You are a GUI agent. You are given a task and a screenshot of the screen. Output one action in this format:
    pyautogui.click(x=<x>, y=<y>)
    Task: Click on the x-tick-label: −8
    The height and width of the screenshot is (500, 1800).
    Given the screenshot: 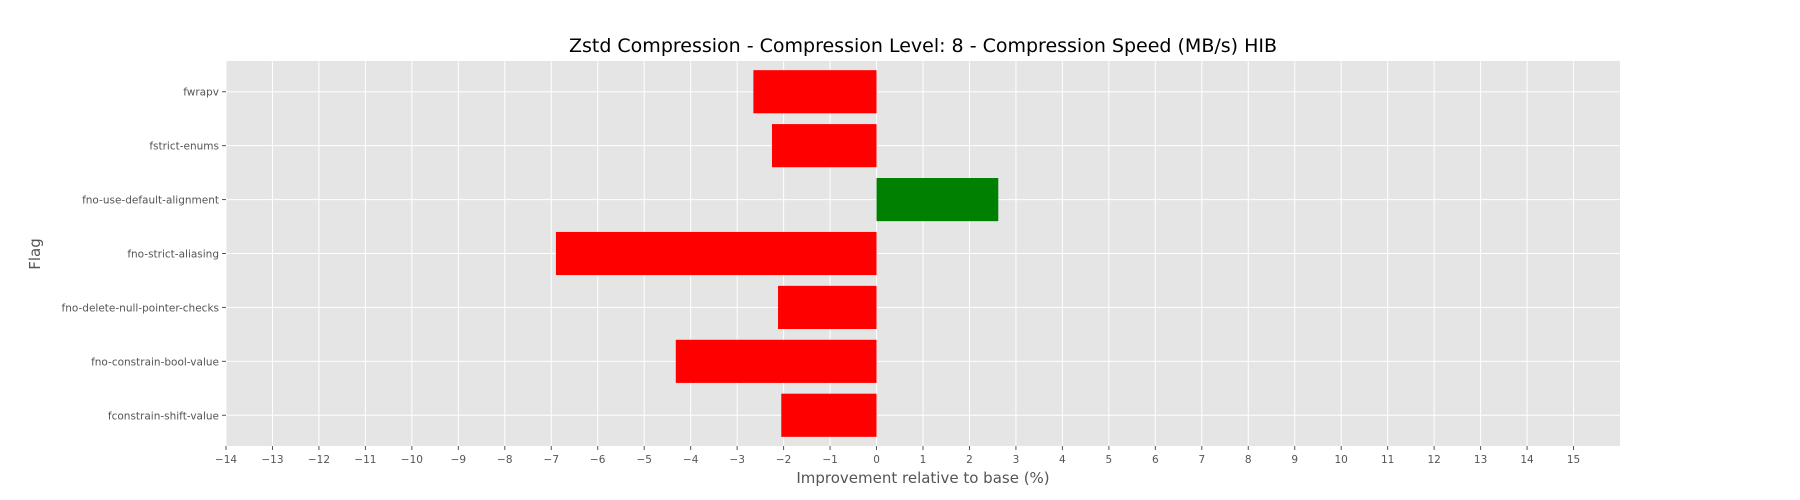 What is the action you would take?
    pyautogui.click(x=504, y=460)
    